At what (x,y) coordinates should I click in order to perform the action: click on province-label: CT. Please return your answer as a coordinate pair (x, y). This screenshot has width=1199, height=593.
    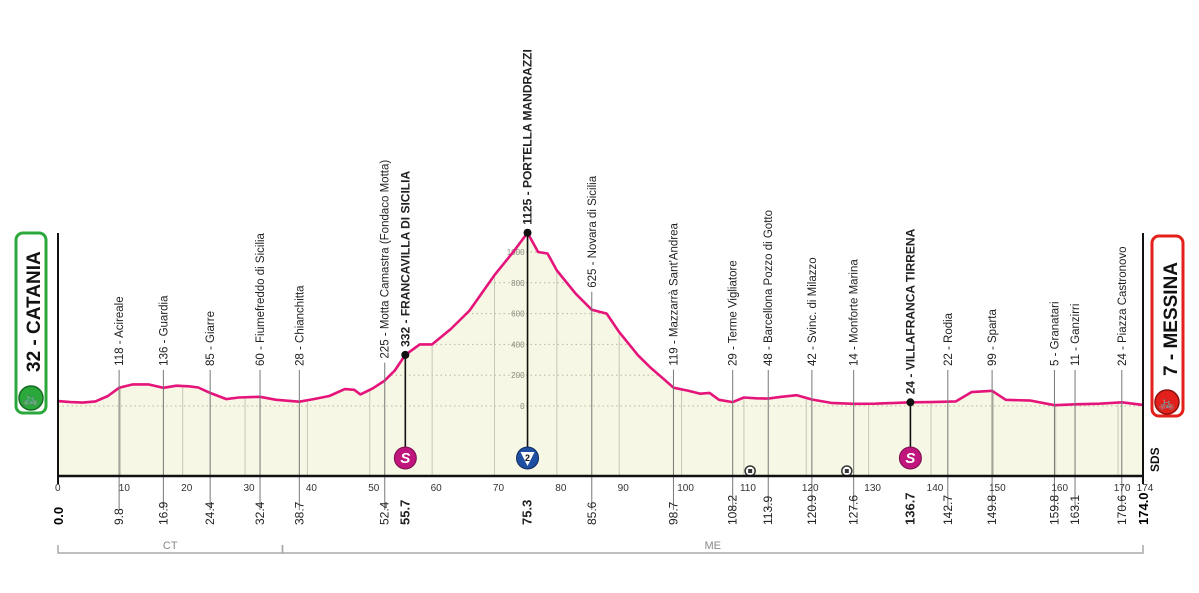
    Looking at the image, I should click on (170, 546).